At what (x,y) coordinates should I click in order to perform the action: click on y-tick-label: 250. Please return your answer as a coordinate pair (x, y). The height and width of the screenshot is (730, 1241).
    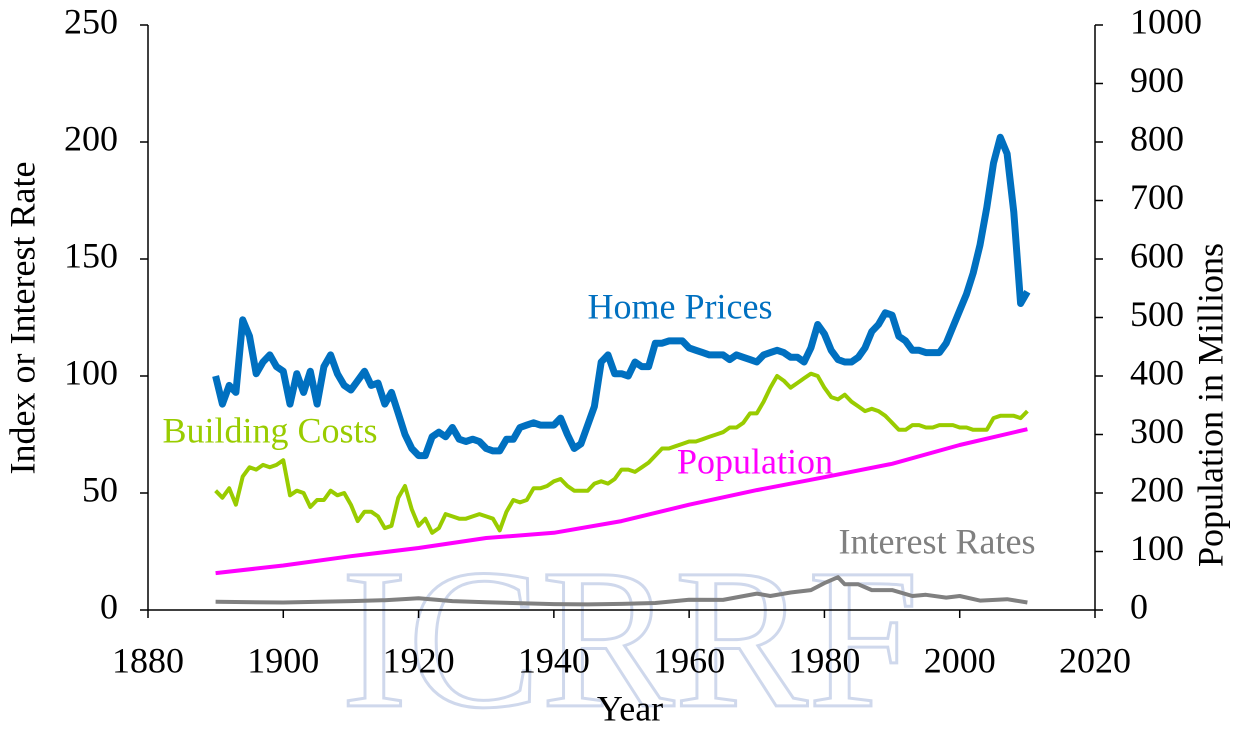
    Looking at the image, I should click on (91, 21).